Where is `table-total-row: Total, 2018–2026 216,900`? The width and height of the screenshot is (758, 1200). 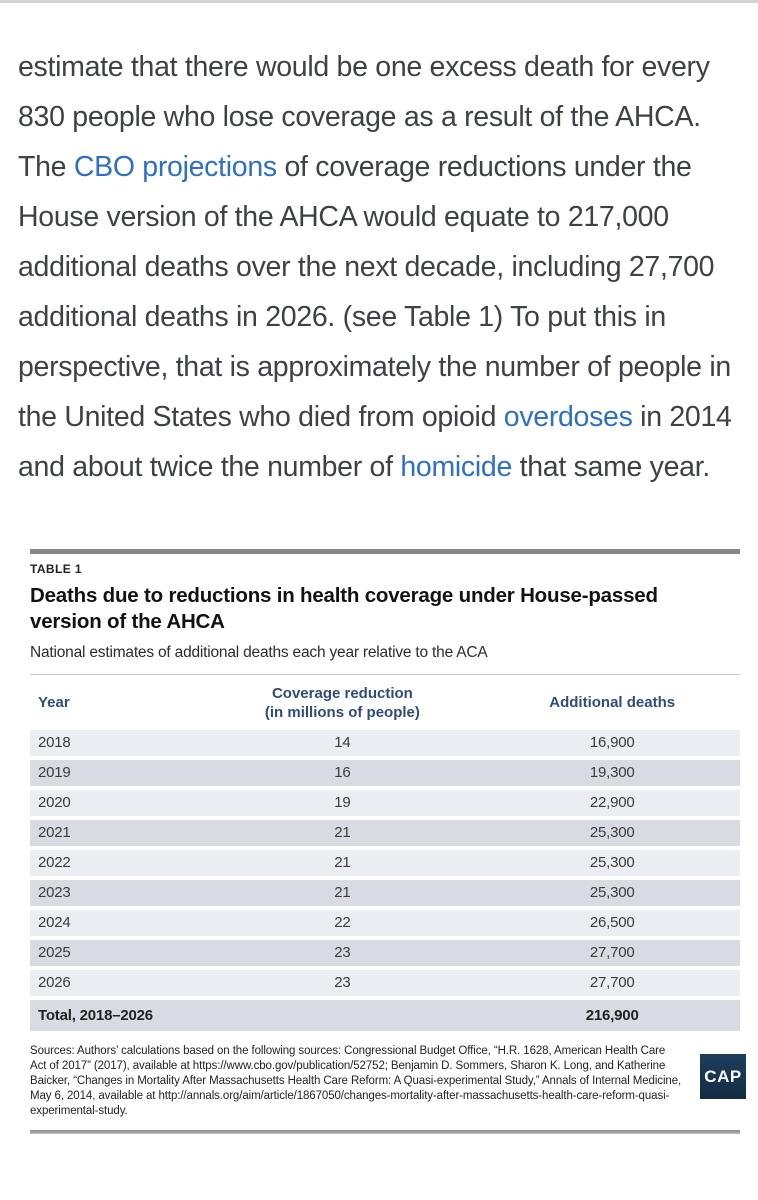
table-total-row: Total, 2018–2026 216,900 is located at coordinates (385, 1015).